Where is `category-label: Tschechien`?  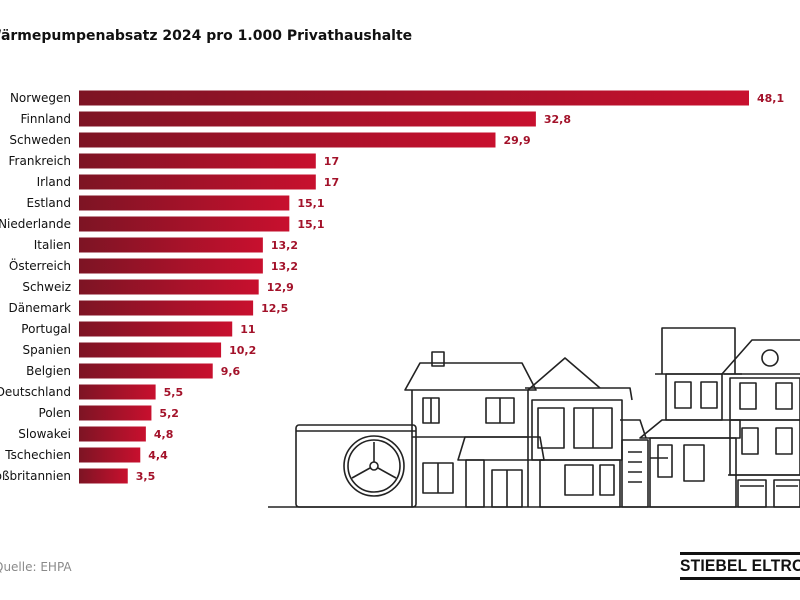 category-label: Tschechien is located at coordinates (37, 455).